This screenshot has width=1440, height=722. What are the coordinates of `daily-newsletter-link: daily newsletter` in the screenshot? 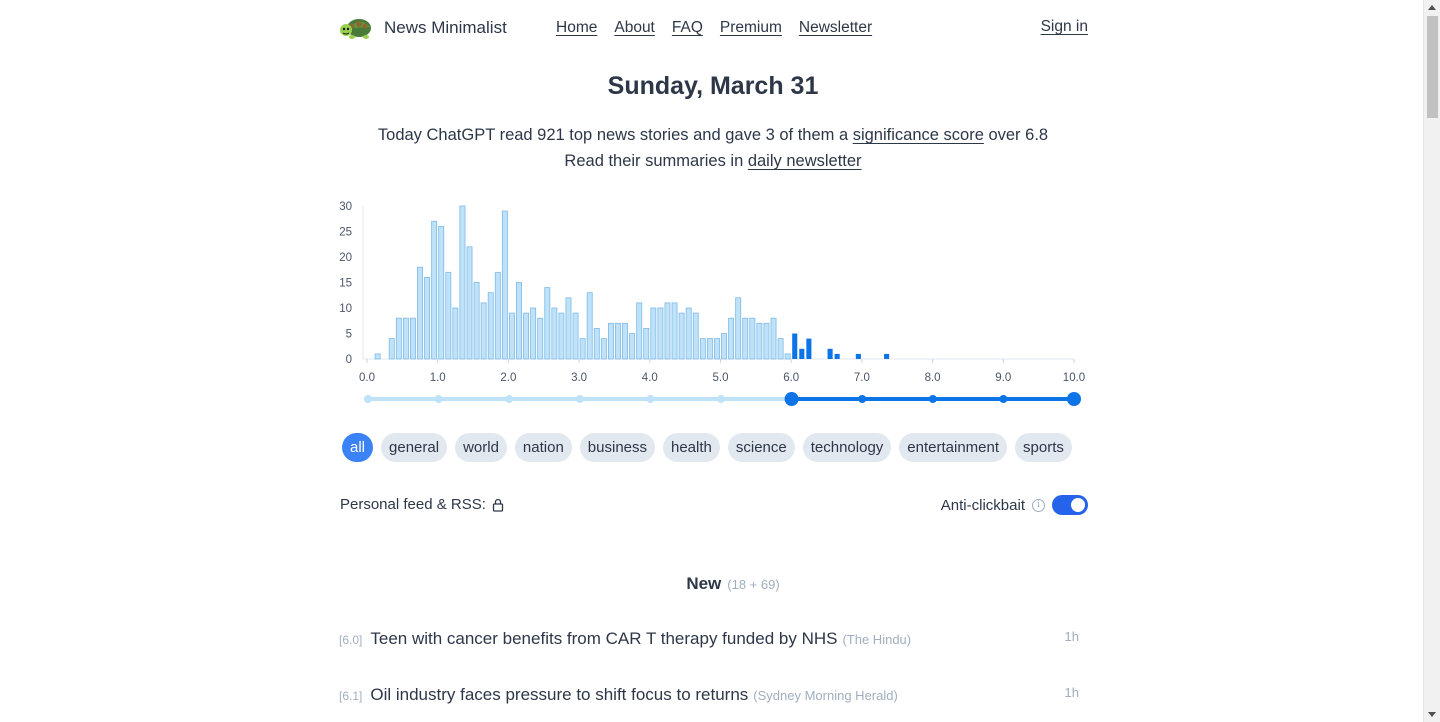 It's located at (804, 161).